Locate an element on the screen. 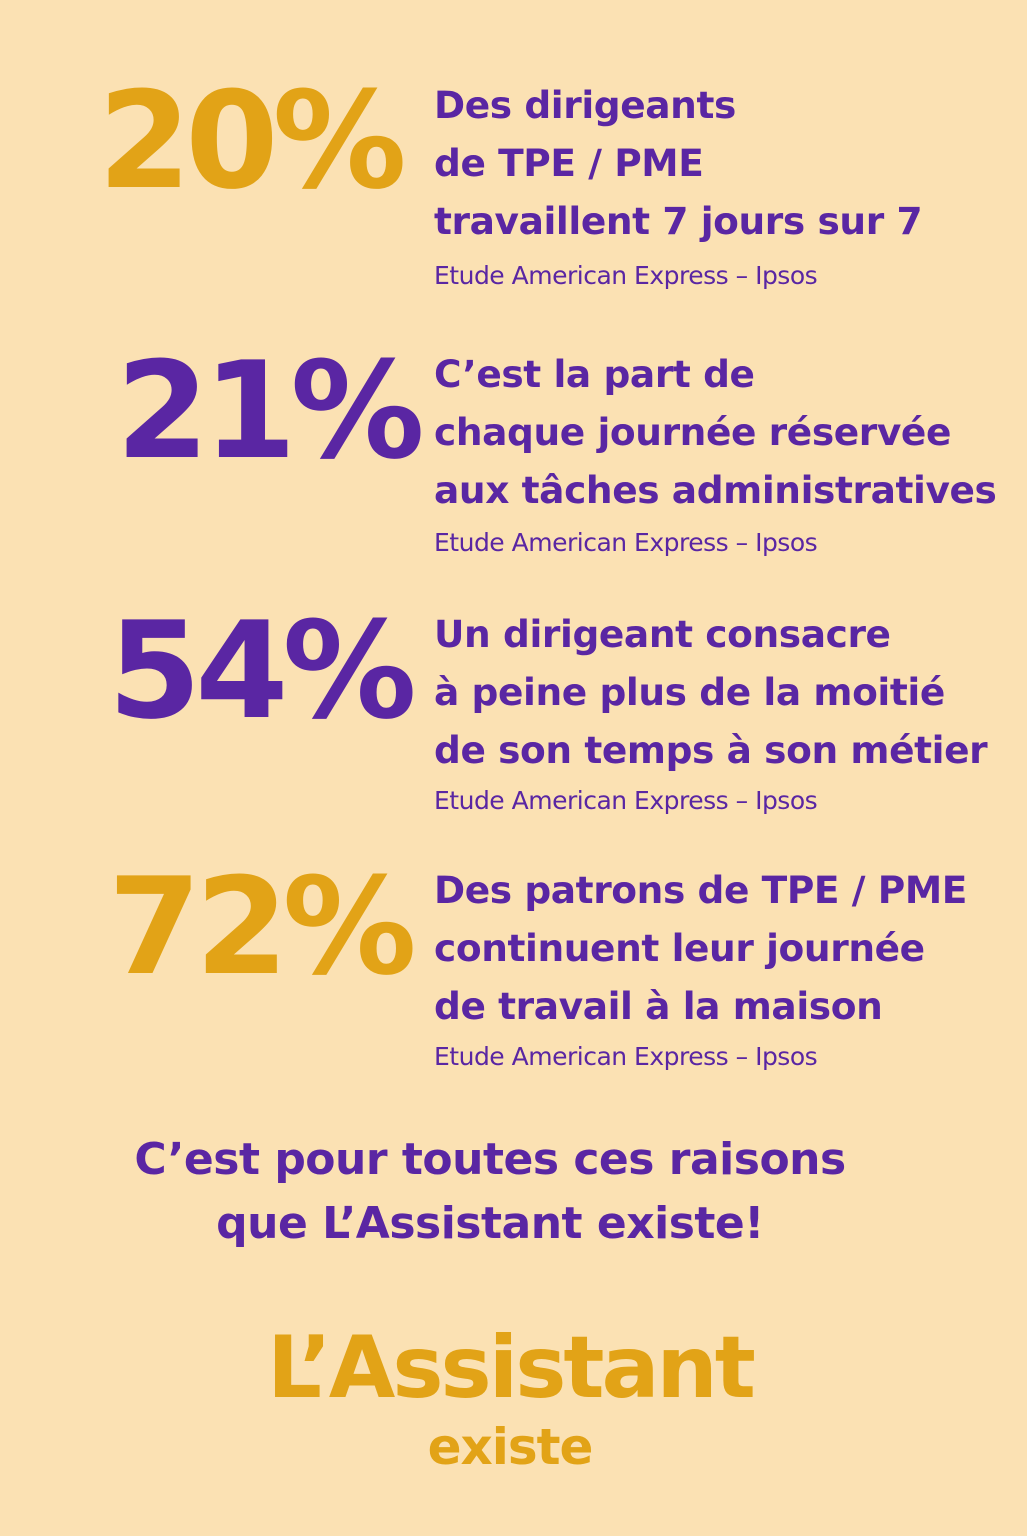 This screenshot has height=1536, width=1027. closing-line: C’est pour toutes ces raisons is located at coordinates (490, 1159).